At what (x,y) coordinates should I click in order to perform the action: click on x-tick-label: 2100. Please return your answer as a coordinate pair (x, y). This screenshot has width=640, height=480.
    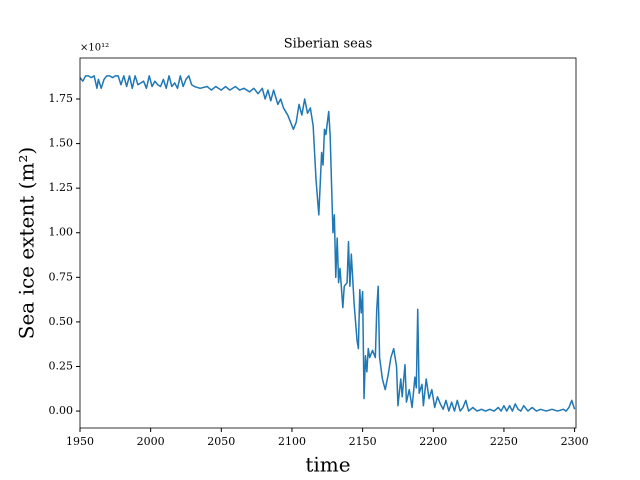
    Looking at the image, I should click on (292, 441).